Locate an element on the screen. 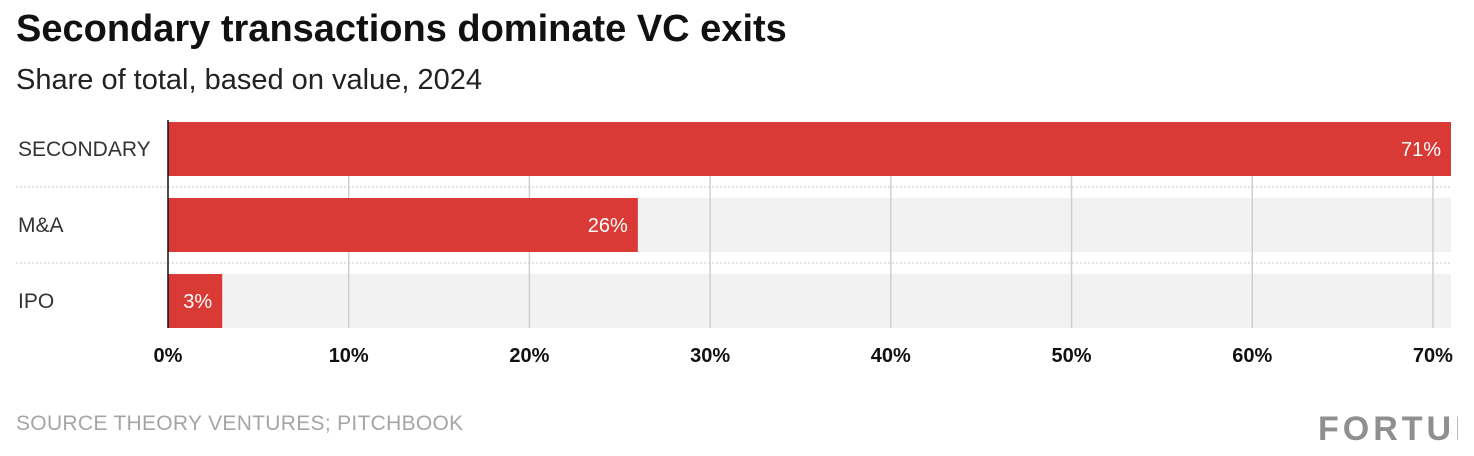 Image resolution: width=1474 pixels, height=456 pixels. bar-ipo is located at coordinates (195, 301).